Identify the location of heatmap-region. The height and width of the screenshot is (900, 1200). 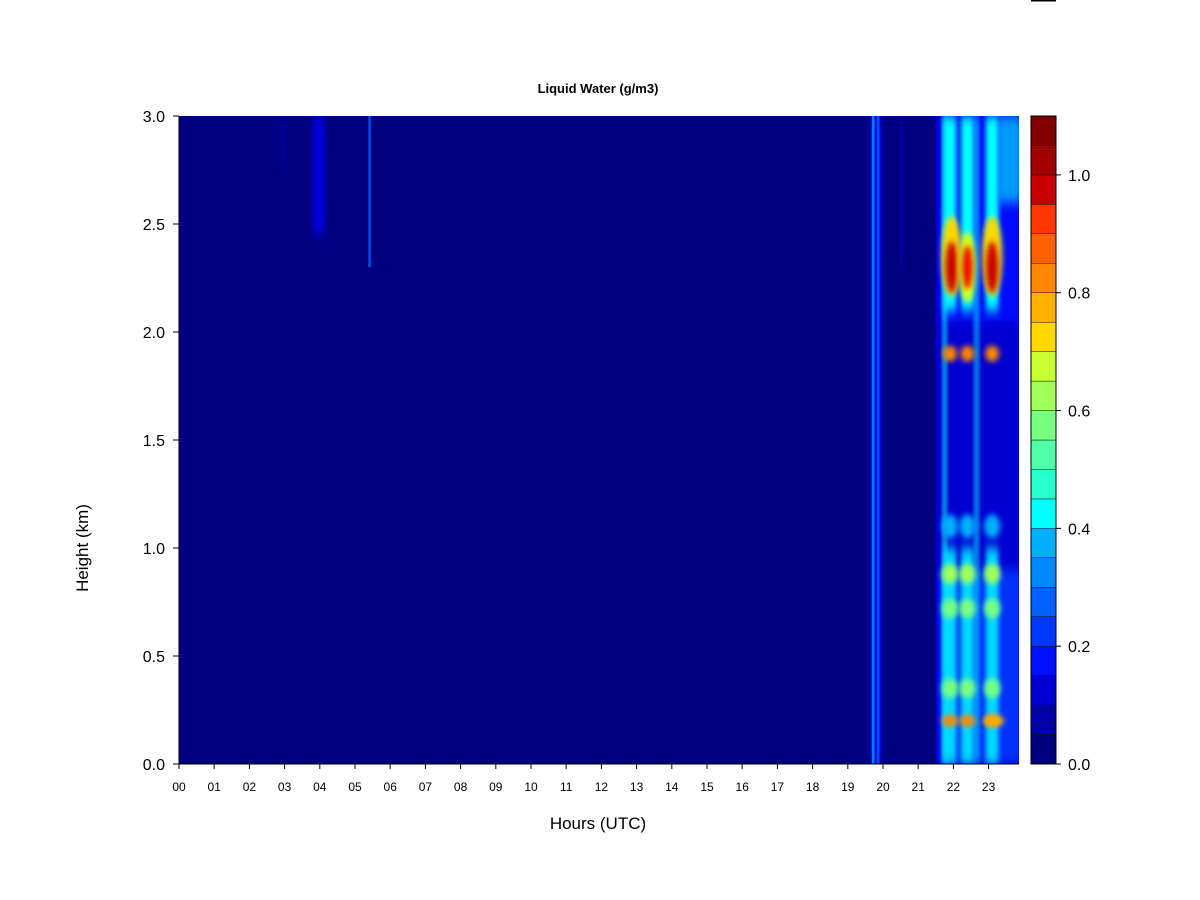
(1009, 159).